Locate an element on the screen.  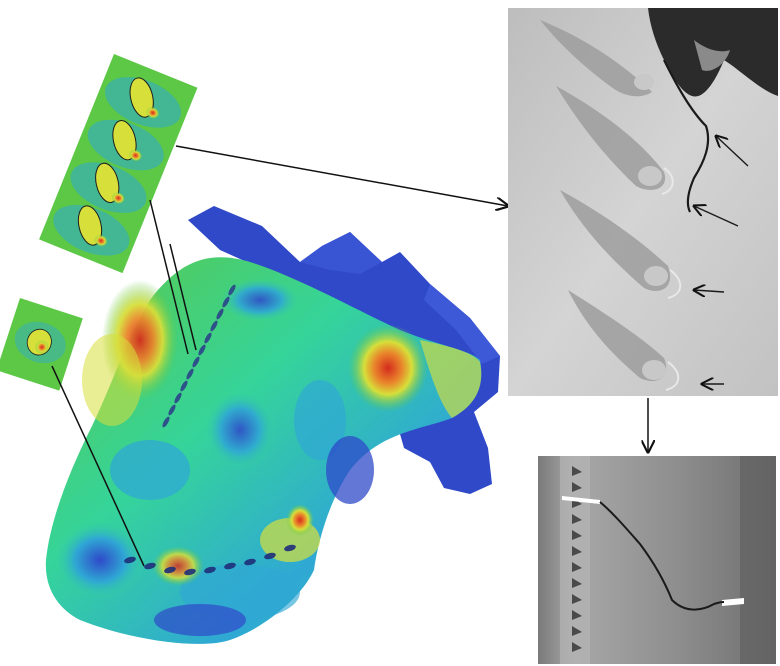
fea-zoom-cooling-holes is located at coordinates (118, 164).